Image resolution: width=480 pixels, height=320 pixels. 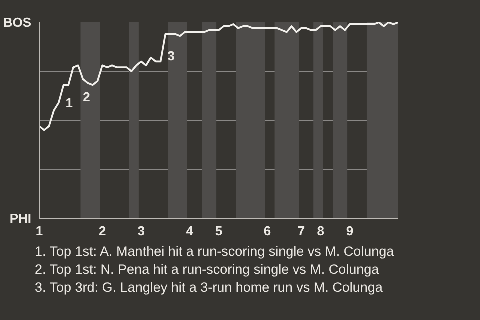 I want to click on text: PHI, so click(x=21, y=218).